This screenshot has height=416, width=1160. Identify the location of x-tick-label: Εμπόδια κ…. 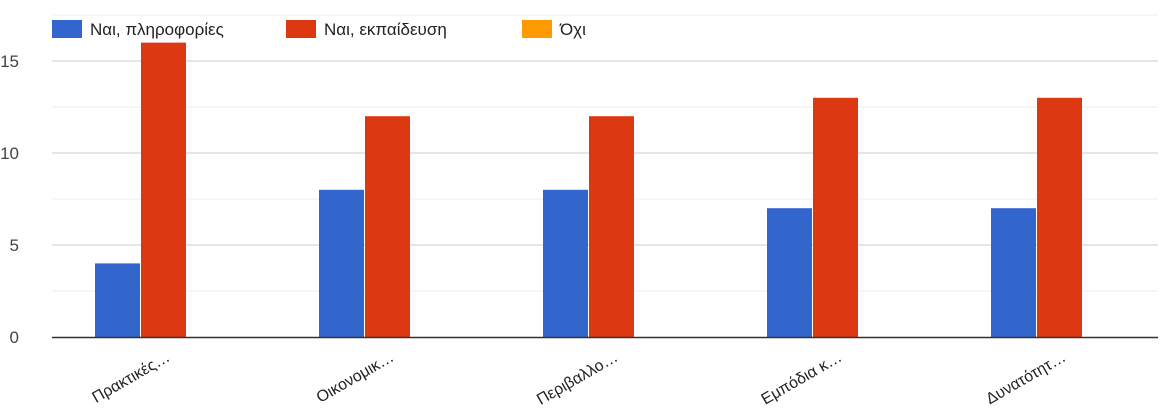
(802, 379).